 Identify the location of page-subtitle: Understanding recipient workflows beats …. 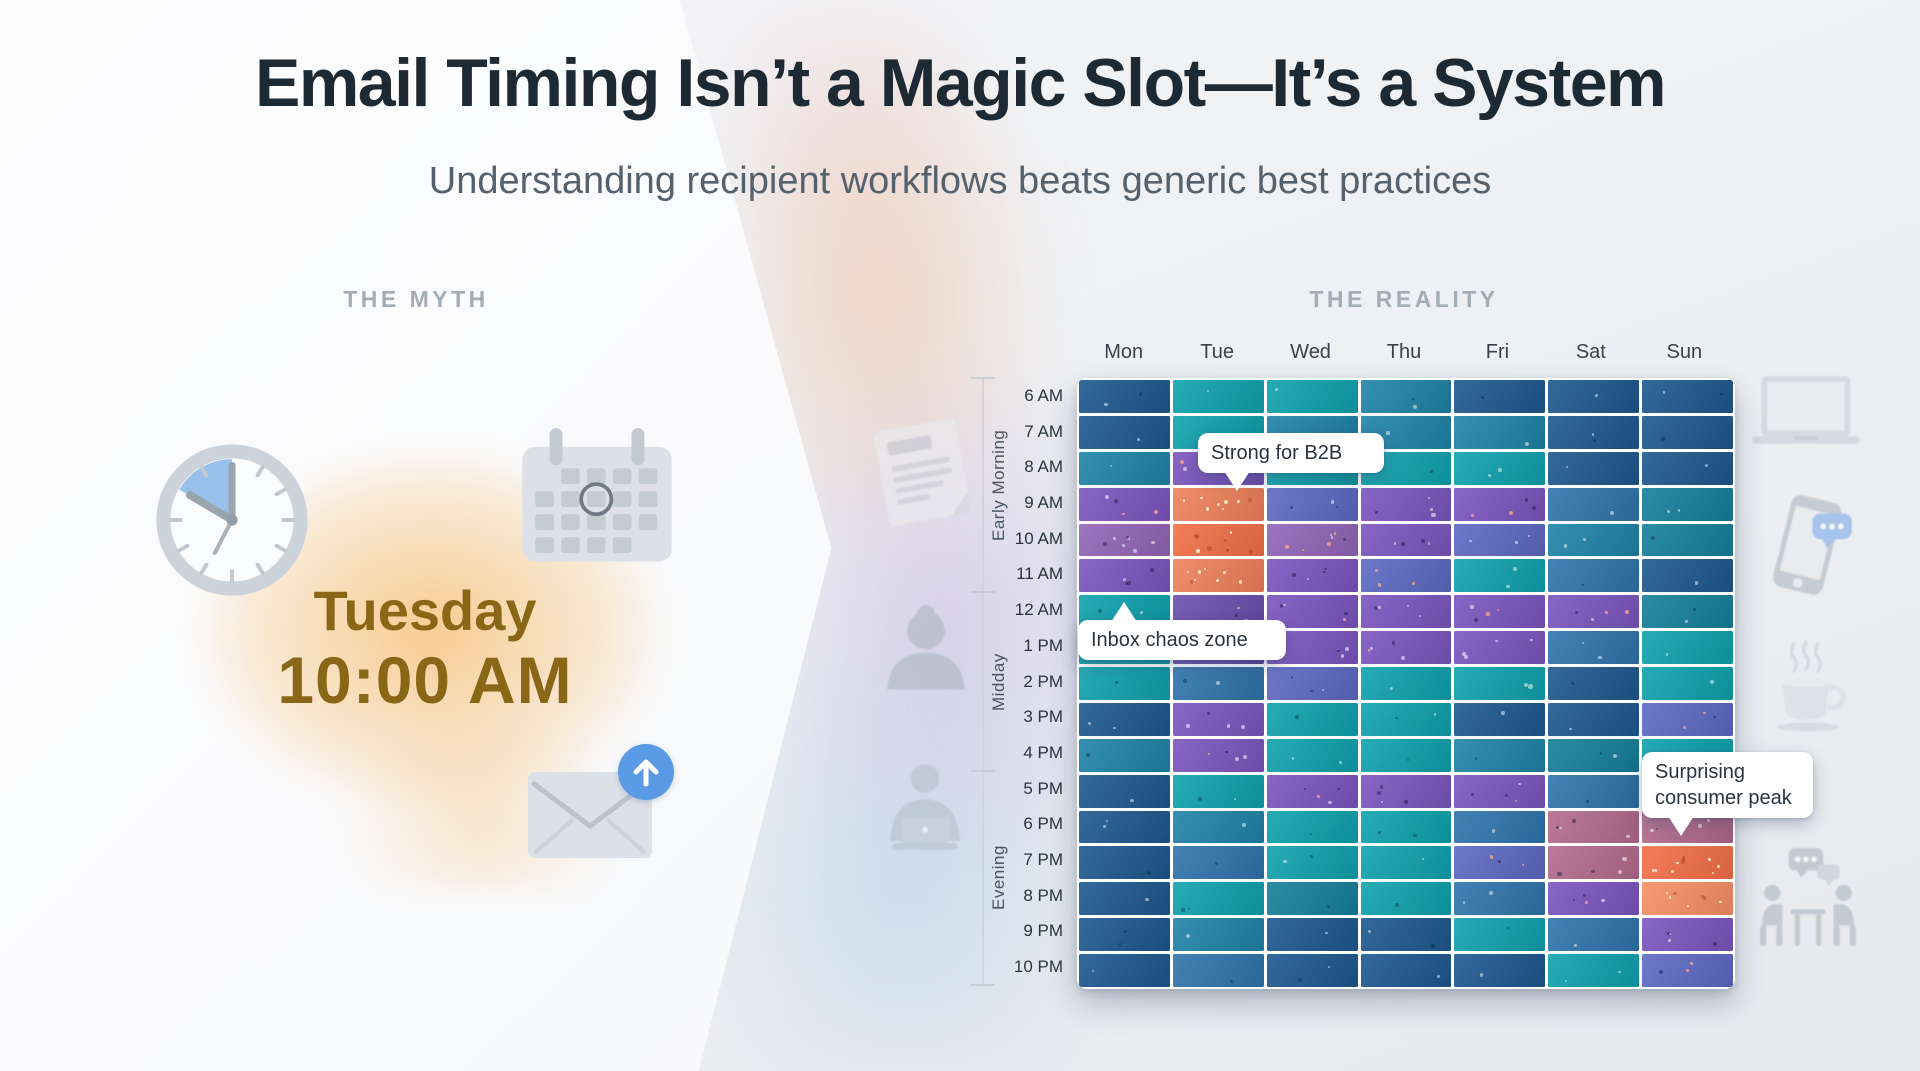
(960, 181).